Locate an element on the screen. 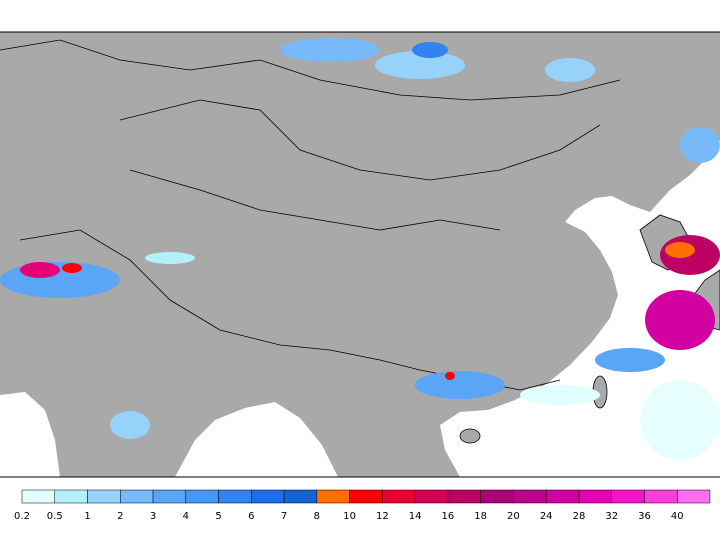 The image size is (720, 540). colorbar-label: 18 is located at coordinates (480, 516).